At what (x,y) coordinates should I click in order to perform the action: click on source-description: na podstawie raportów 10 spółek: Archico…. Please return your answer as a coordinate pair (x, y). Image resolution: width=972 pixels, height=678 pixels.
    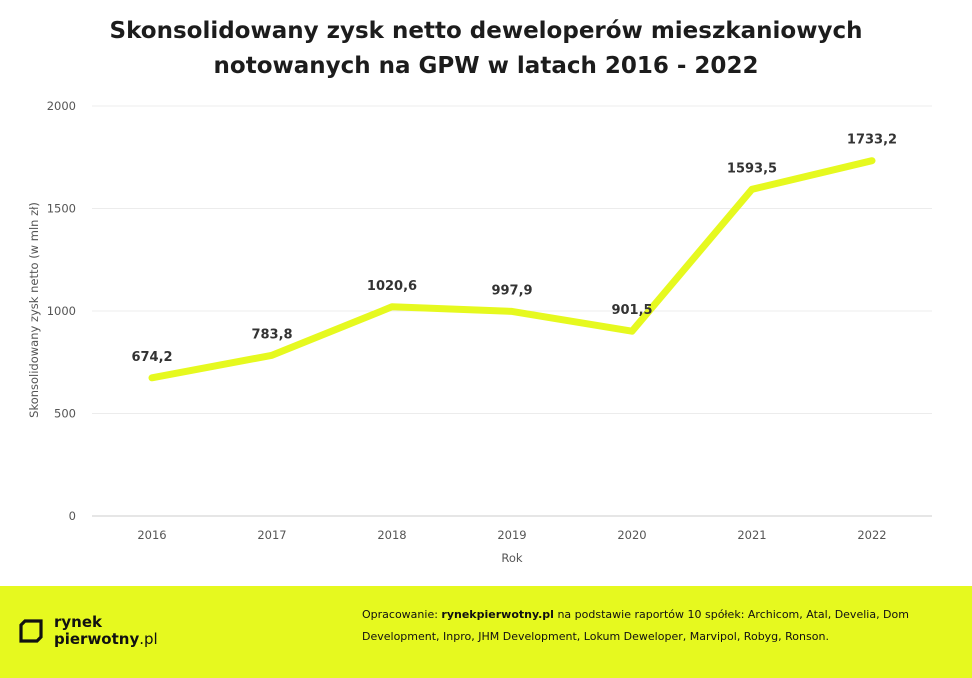
    Looking at the image, I should click on (635, 625).